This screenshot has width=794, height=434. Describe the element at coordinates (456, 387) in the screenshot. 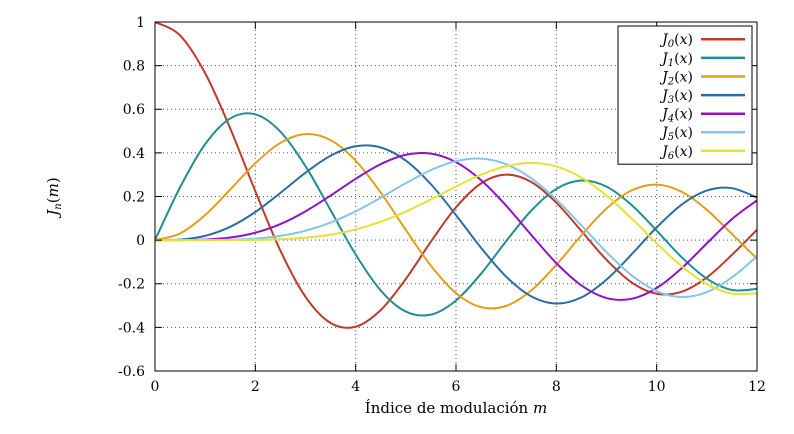

I see `x-tick-label: 6` at that location.